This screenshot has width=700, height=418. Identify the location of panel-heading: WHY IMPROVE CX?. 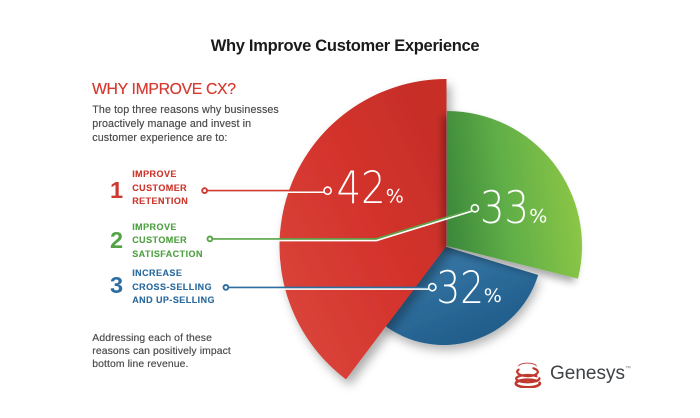
(164, 90).